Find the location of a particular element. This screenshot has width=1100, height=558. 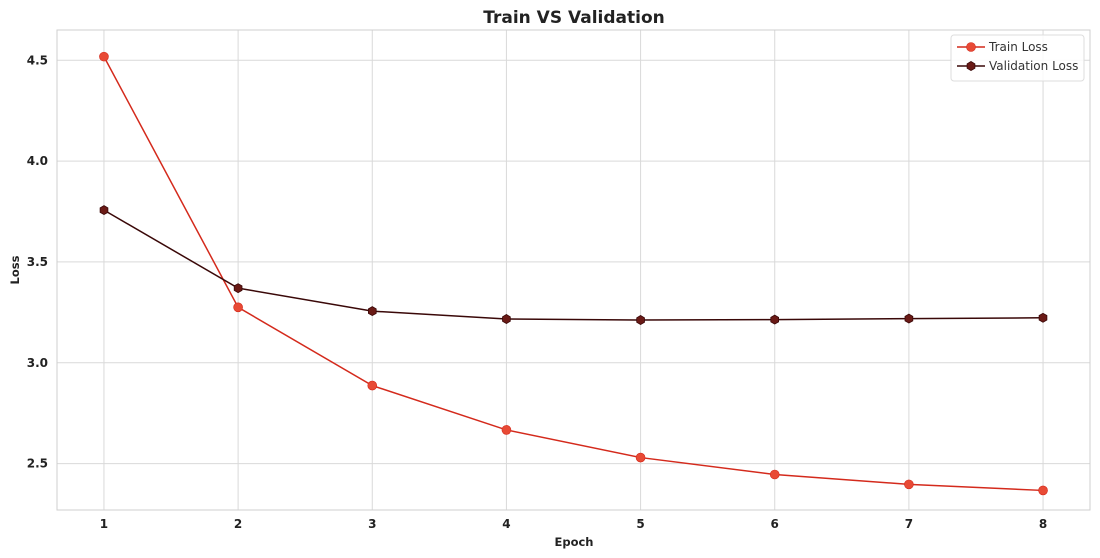

y-tick-label: 3.0 is located at coordinates (37, 363).